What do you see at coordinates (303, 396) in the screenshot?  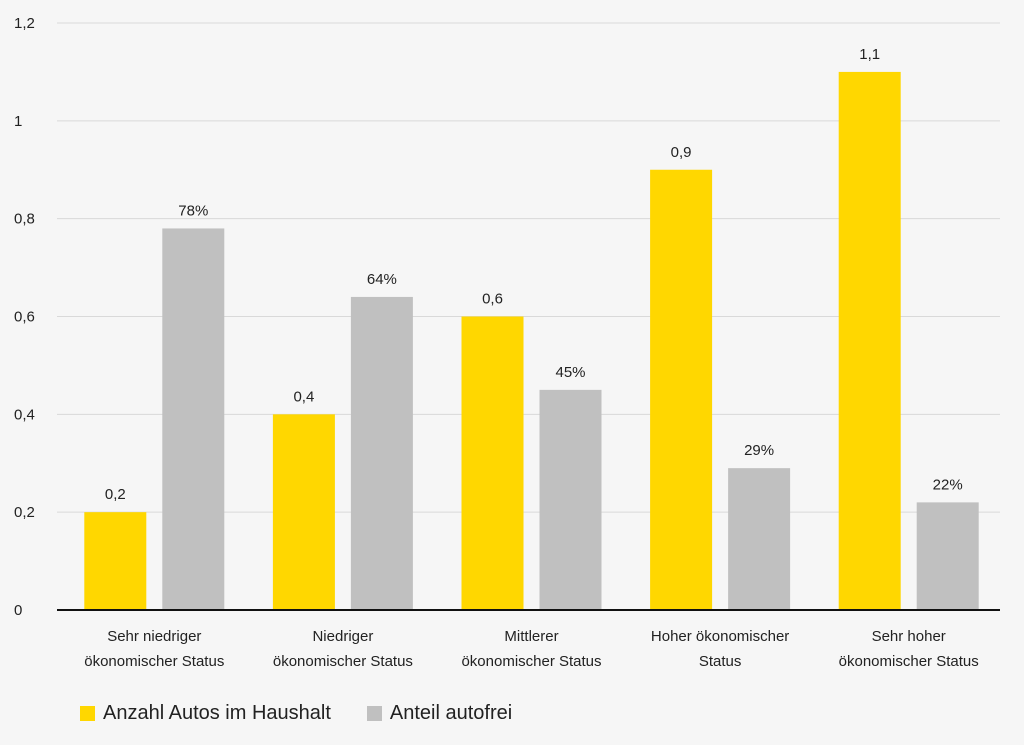 I see `data-label-autos: 0,4` at bounding box center [303, 396].